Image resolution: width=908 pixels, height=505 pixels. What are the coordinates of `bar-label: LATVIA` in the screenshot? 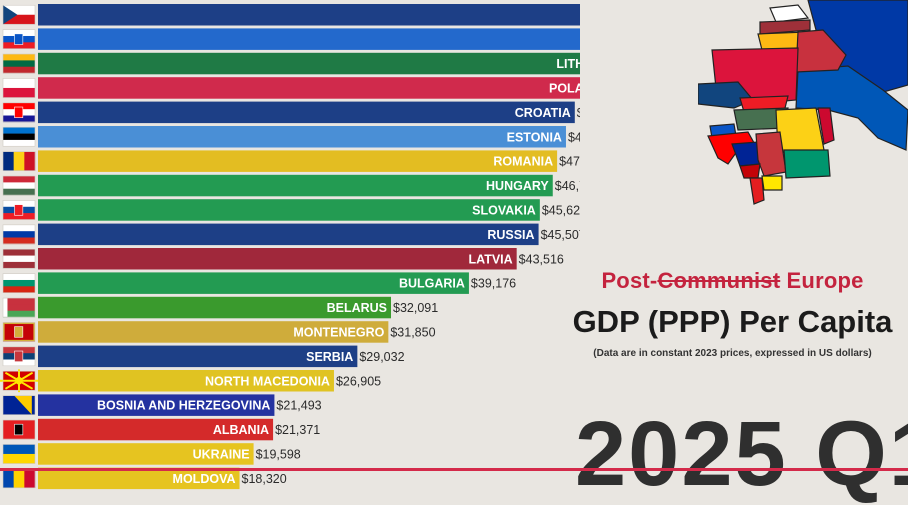 It's located at (490, 259).